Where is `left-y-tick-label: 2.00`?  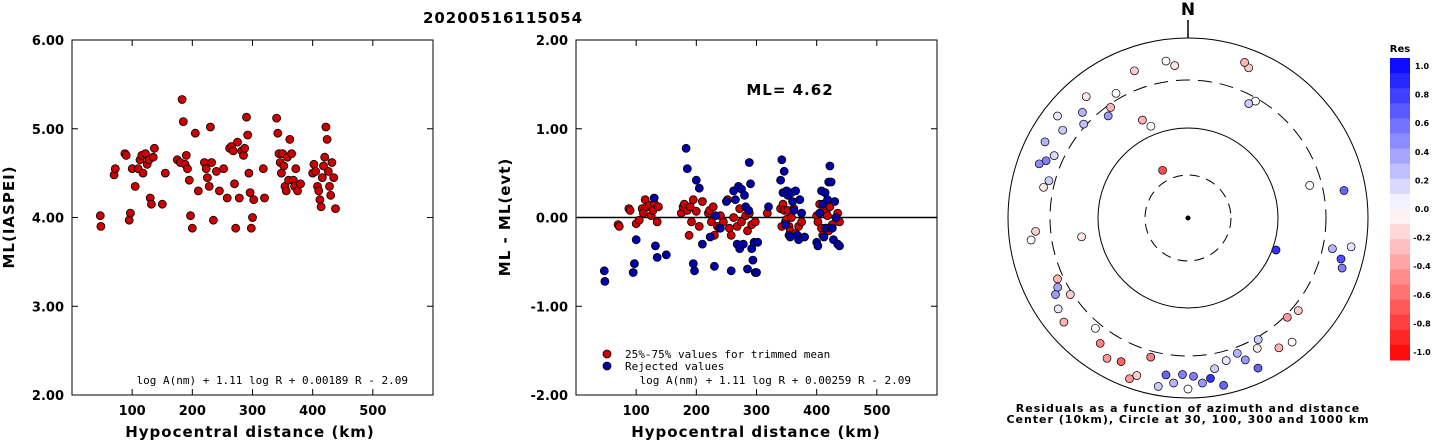
left-y-tick-label: 2.00 is located at coordinates (48, 396).